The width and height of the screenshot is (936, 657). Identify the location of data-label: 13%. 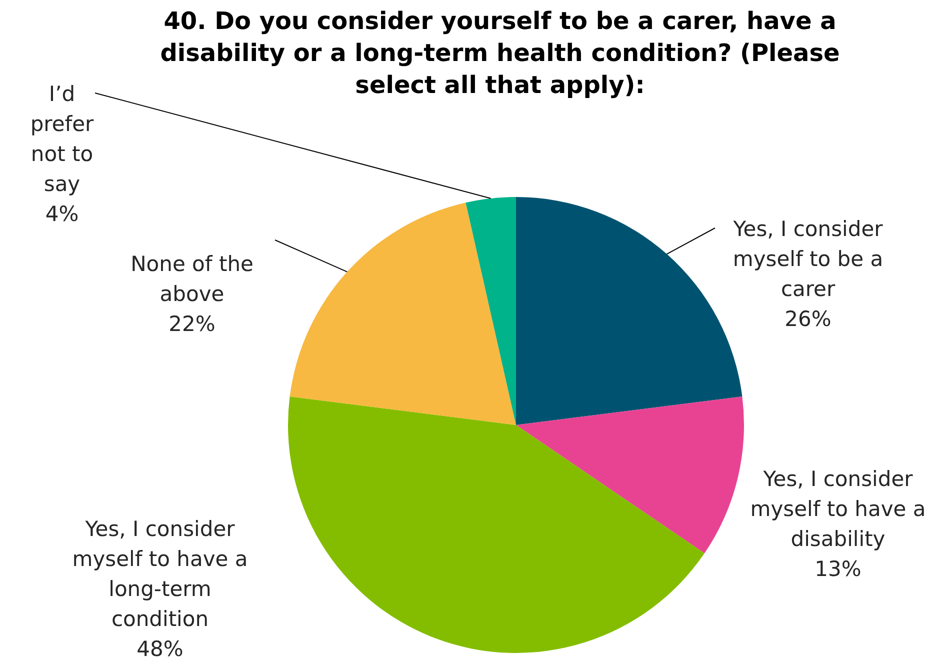
(838, 569).